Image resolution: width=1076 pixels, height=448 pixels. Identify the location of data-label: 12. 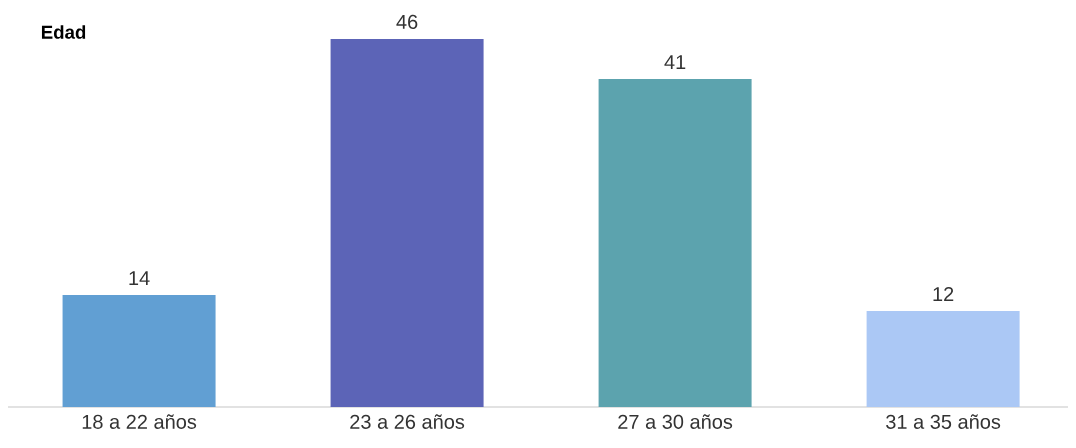
(943, 293).